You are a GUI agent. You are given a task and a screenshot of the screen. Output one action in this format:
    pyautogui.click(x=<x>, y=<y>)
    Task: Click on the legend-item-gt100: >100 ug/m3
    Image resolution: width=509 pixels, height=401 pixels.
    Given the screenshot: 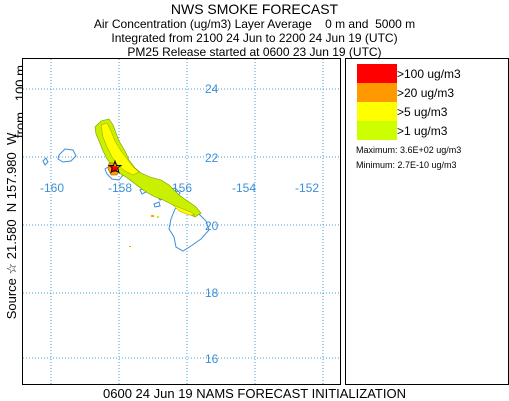 What is the action you would take?
    pyautogui.click(x=432, y=73)
    